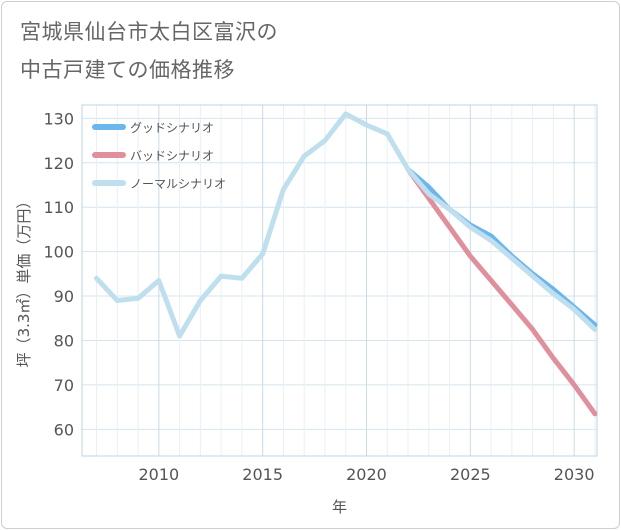 The image size is (621, 530). What do you see at coordinates (24, 281) in the screenshot?
I see `y-axis-label: 坪（3.3㎡）単価（万円）` at bounding box center [24, 281].